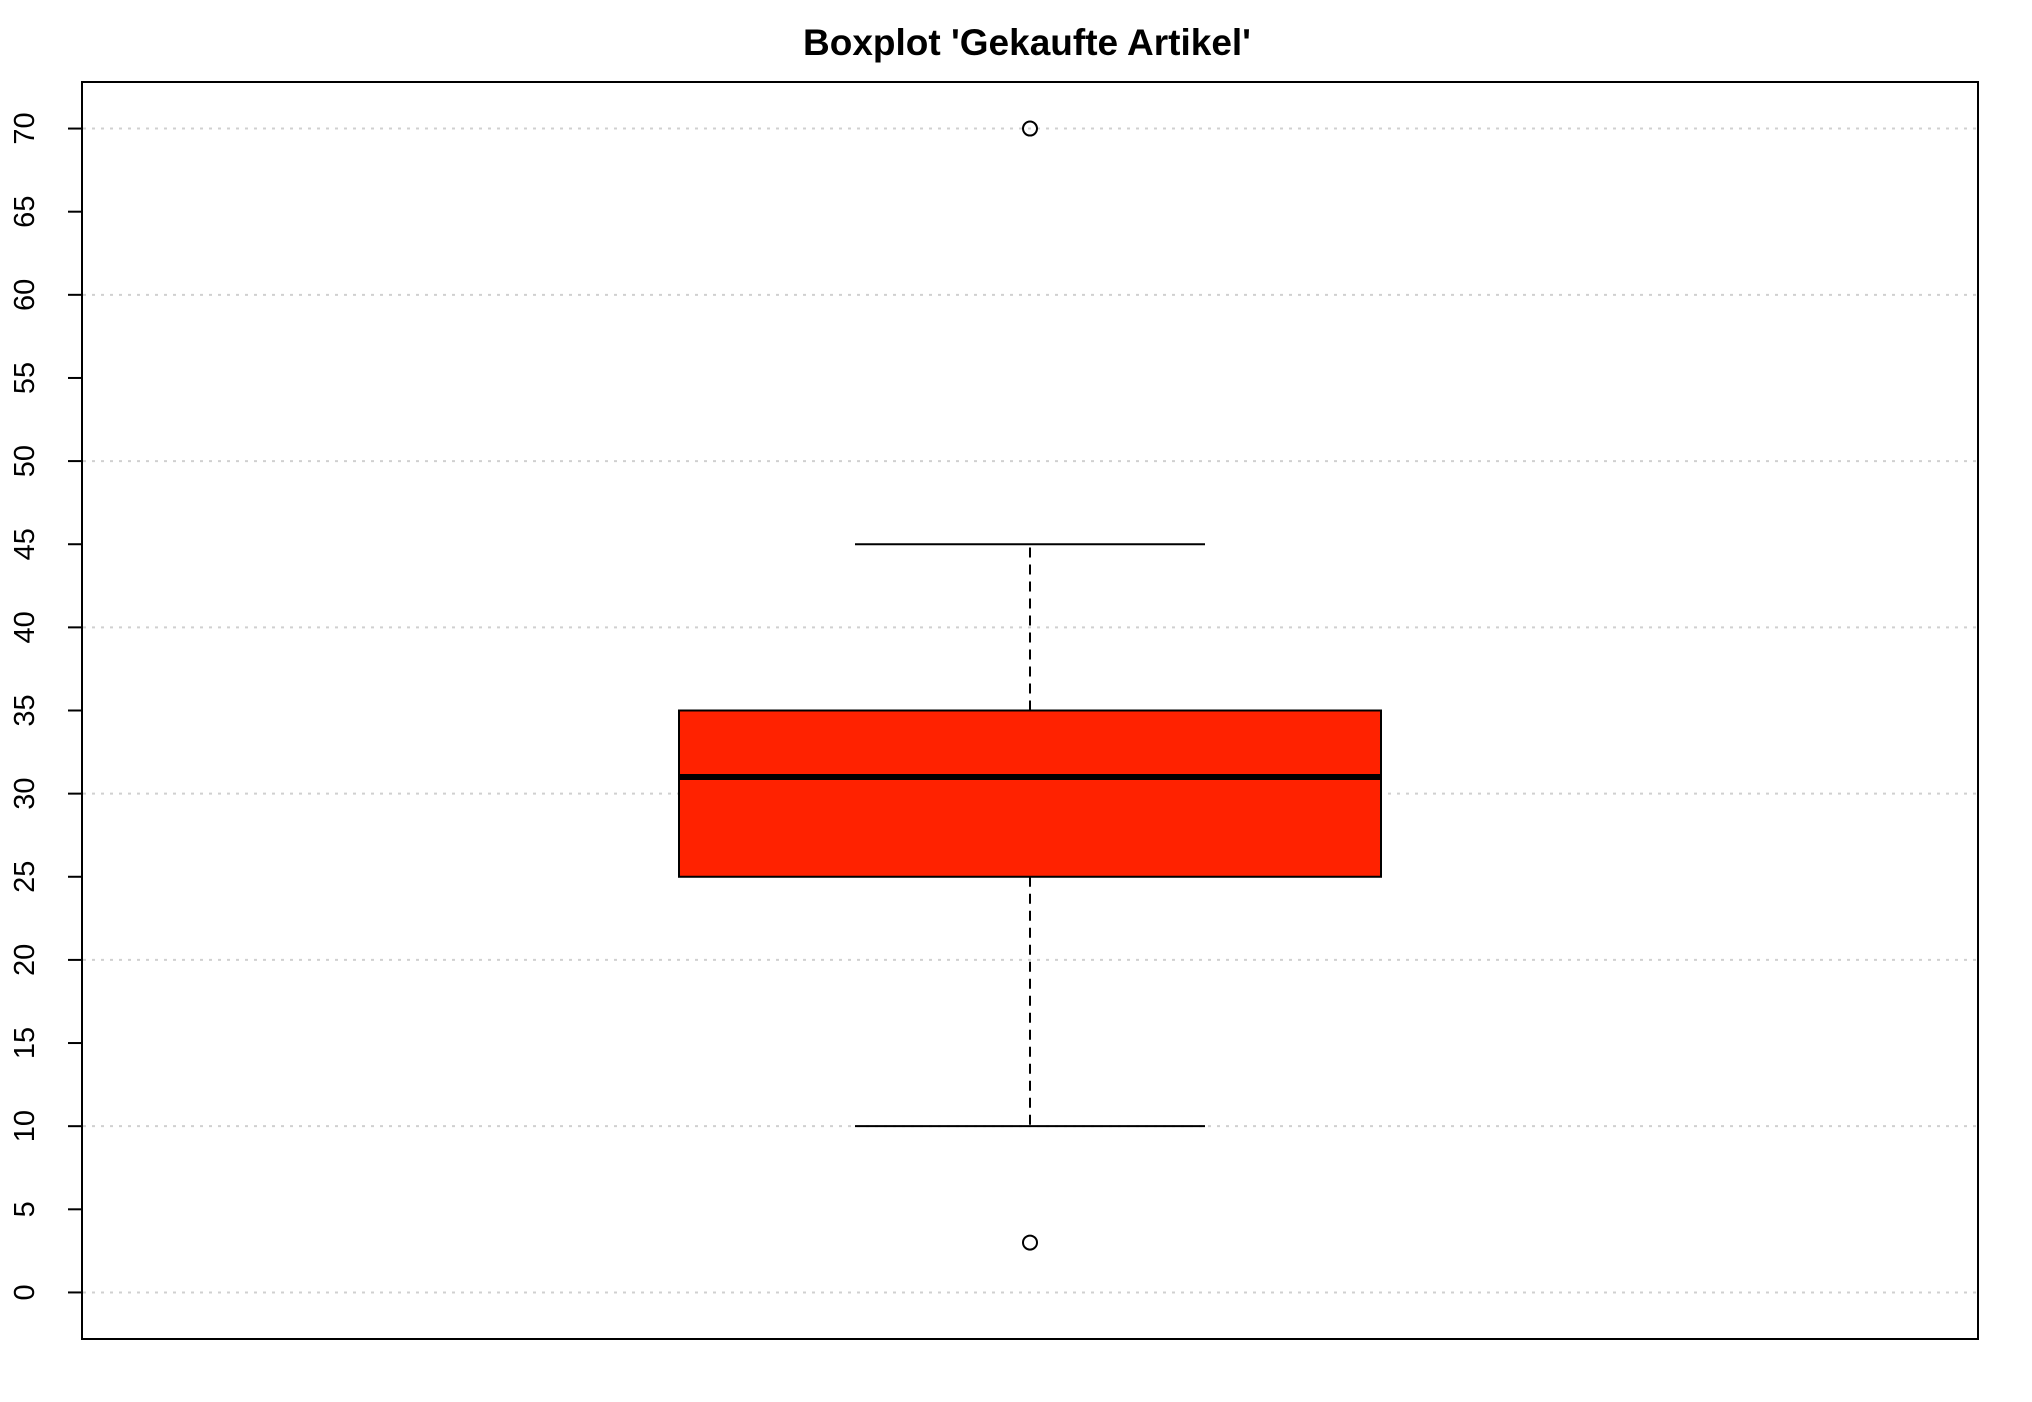  Describe the element at coordinates (25, 544) in the screenshot. I see `y-tick-label-45: 45` at that location.